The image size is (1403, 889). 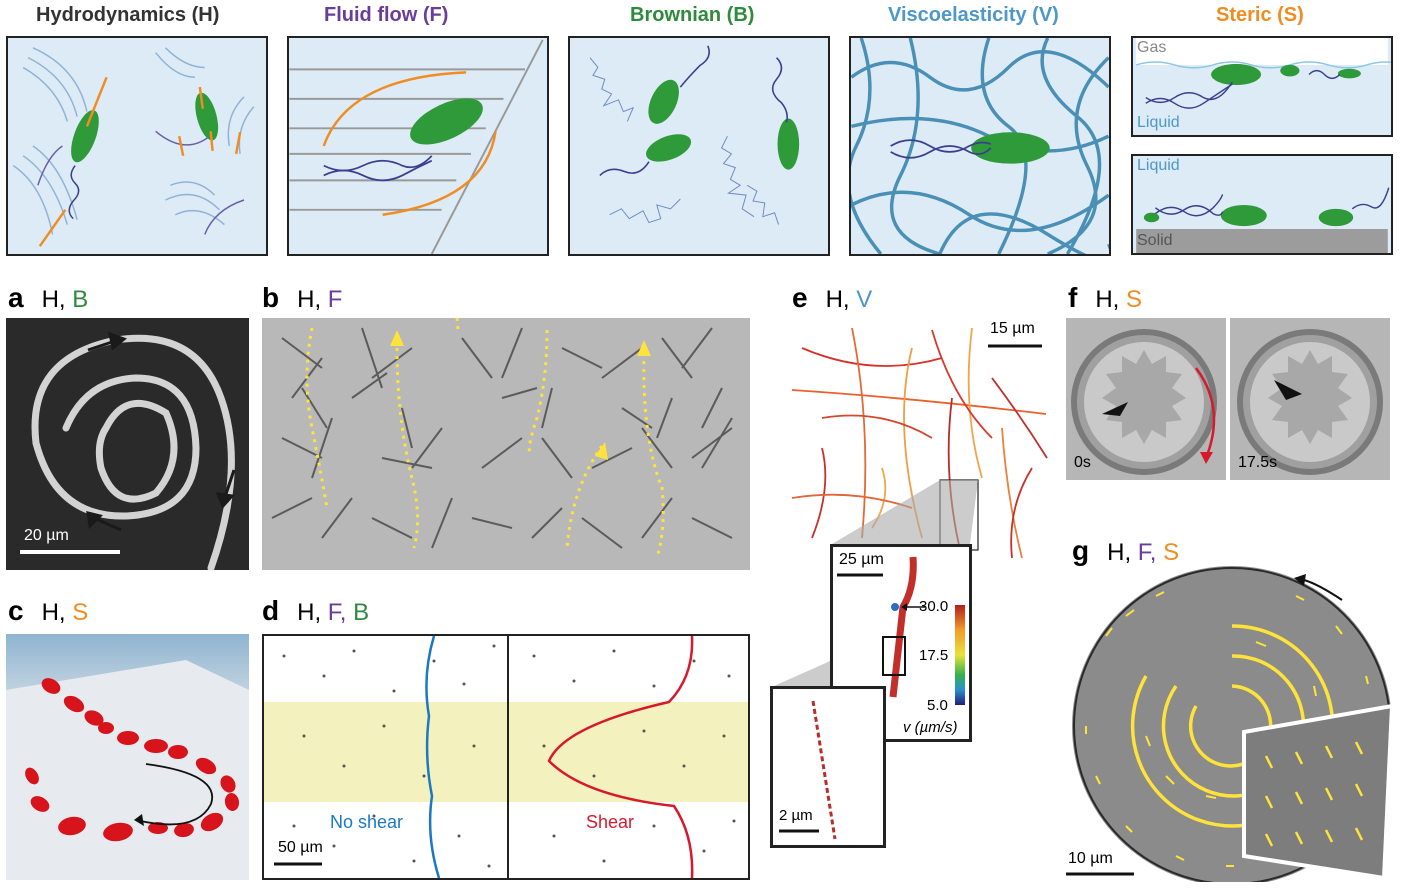 I want to click on inset2-scalebar-label: 2 µm, so click(x=796, y=815).